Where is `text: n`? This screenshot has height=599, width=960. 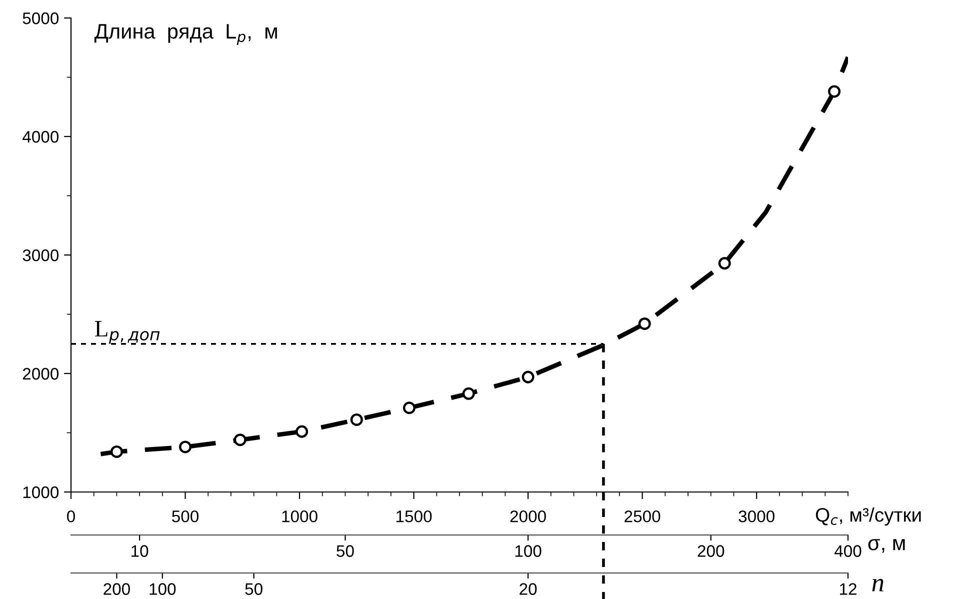
text: n is located at coordinates (878, 585).